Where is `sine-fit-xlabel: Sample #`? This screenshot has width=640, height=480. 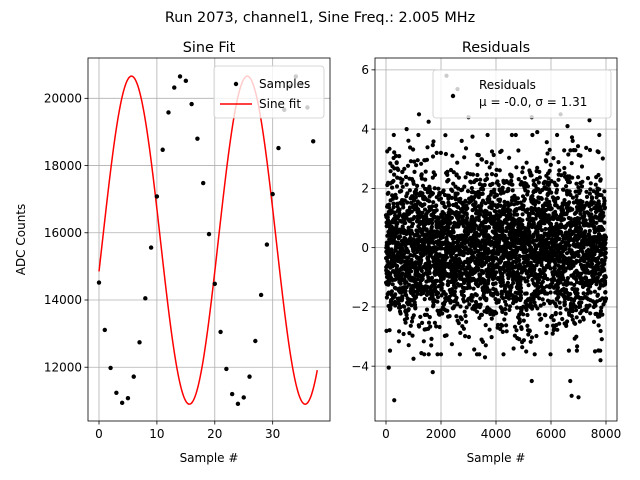
sine-fit-xlabel: Sample # is located at coordinates (209, 458).